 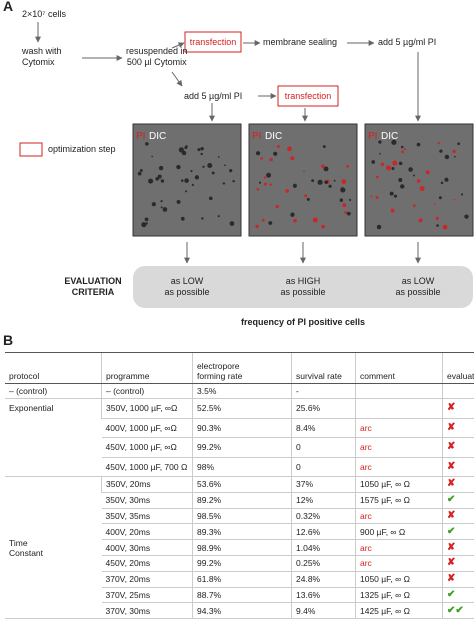 I want to click on step-text: membrane sealing, so click(x=300, y=42).